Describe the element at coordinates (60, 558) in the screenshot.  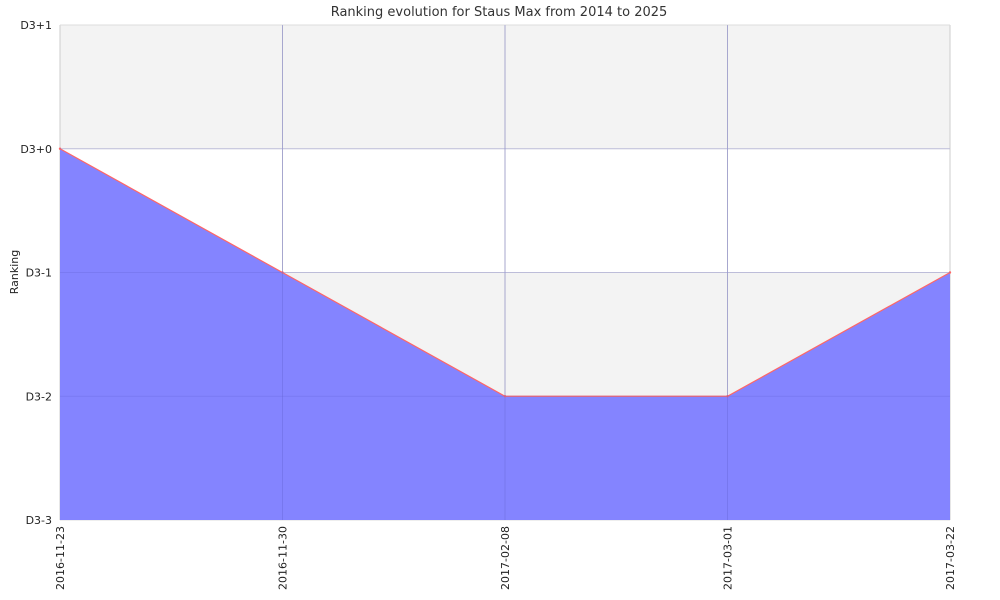
I see `x-tick-label: 2016-11-23` at that location.